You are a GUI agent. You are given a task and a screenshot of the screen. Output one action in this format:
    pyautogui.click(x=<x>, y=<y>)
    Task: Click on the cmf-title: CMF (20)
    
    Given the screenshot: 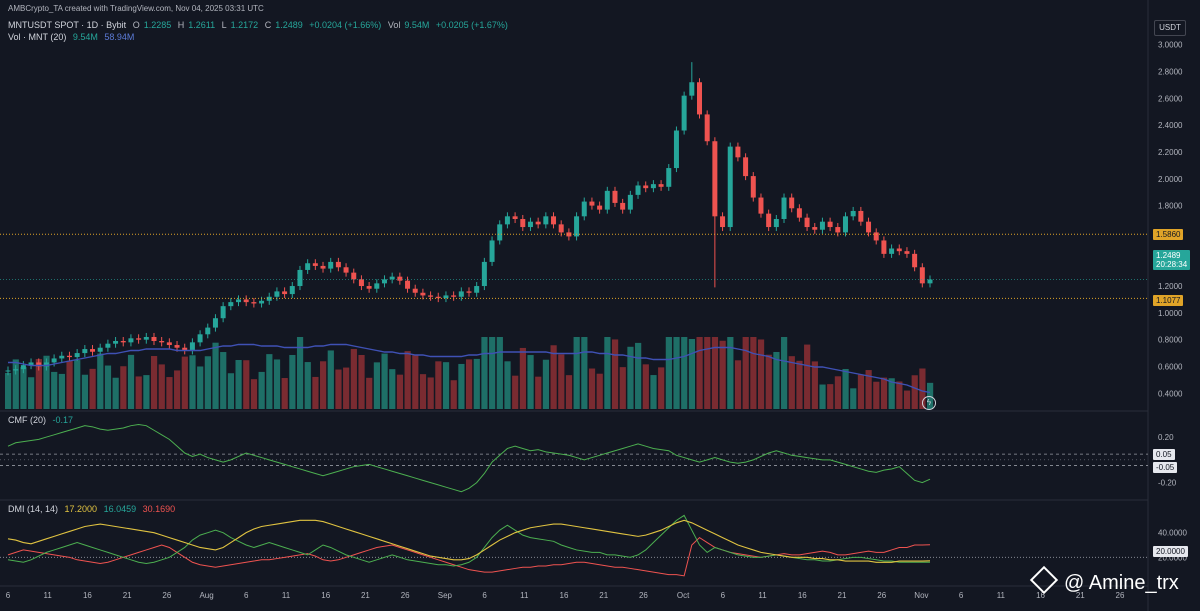 What is the action you would take?
    pyautogui.click(x=27, y=420)
    